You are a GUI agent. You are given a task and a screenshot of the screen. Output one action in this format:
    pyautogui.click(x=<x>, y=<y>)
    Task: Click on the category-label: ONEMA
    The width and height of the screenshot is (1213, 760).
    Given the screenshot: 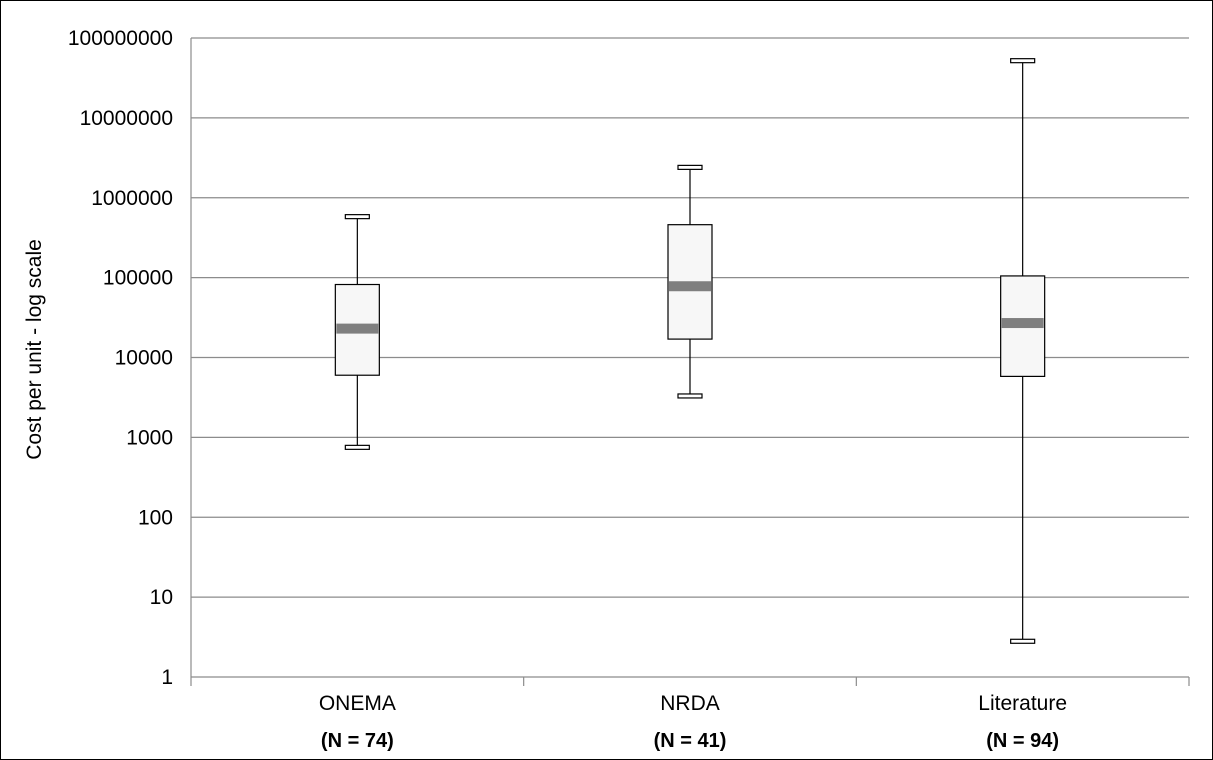 What is the action you would take?
    pyautogui.click(x=357, y=703)
    